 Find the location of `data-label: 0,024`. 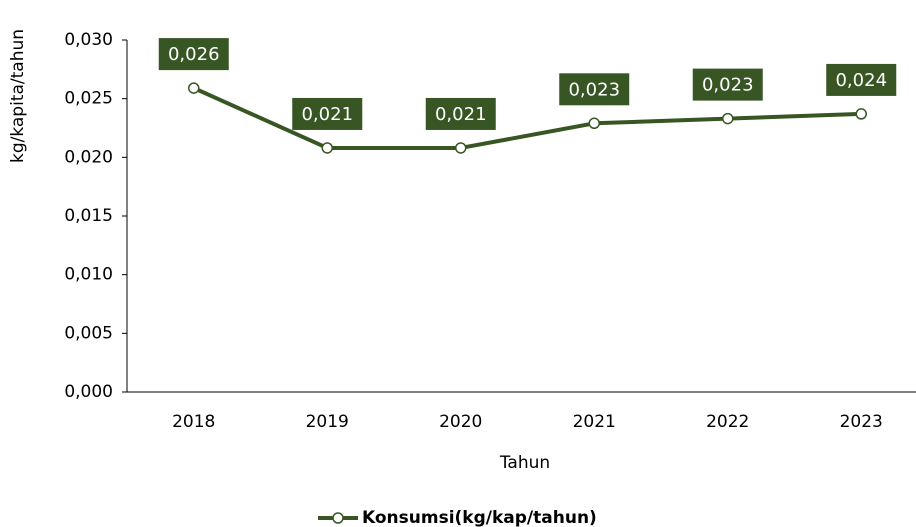

data-label: 0,024 is located at coordinates (861, 80).